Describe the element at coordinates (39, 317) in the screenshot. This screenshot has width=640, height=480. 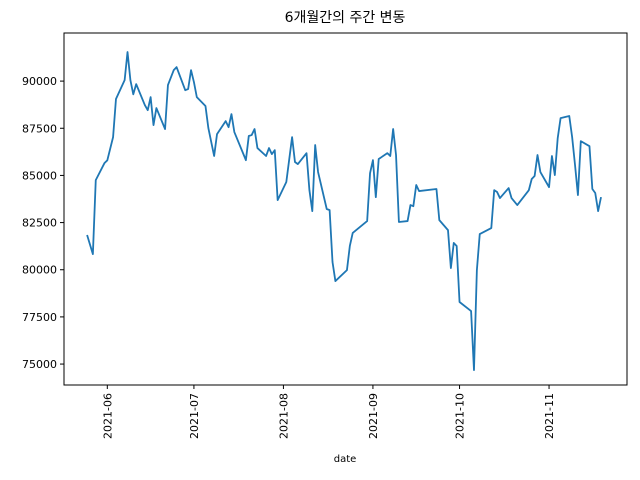
I see `y-tick-label: 77500` at that location.